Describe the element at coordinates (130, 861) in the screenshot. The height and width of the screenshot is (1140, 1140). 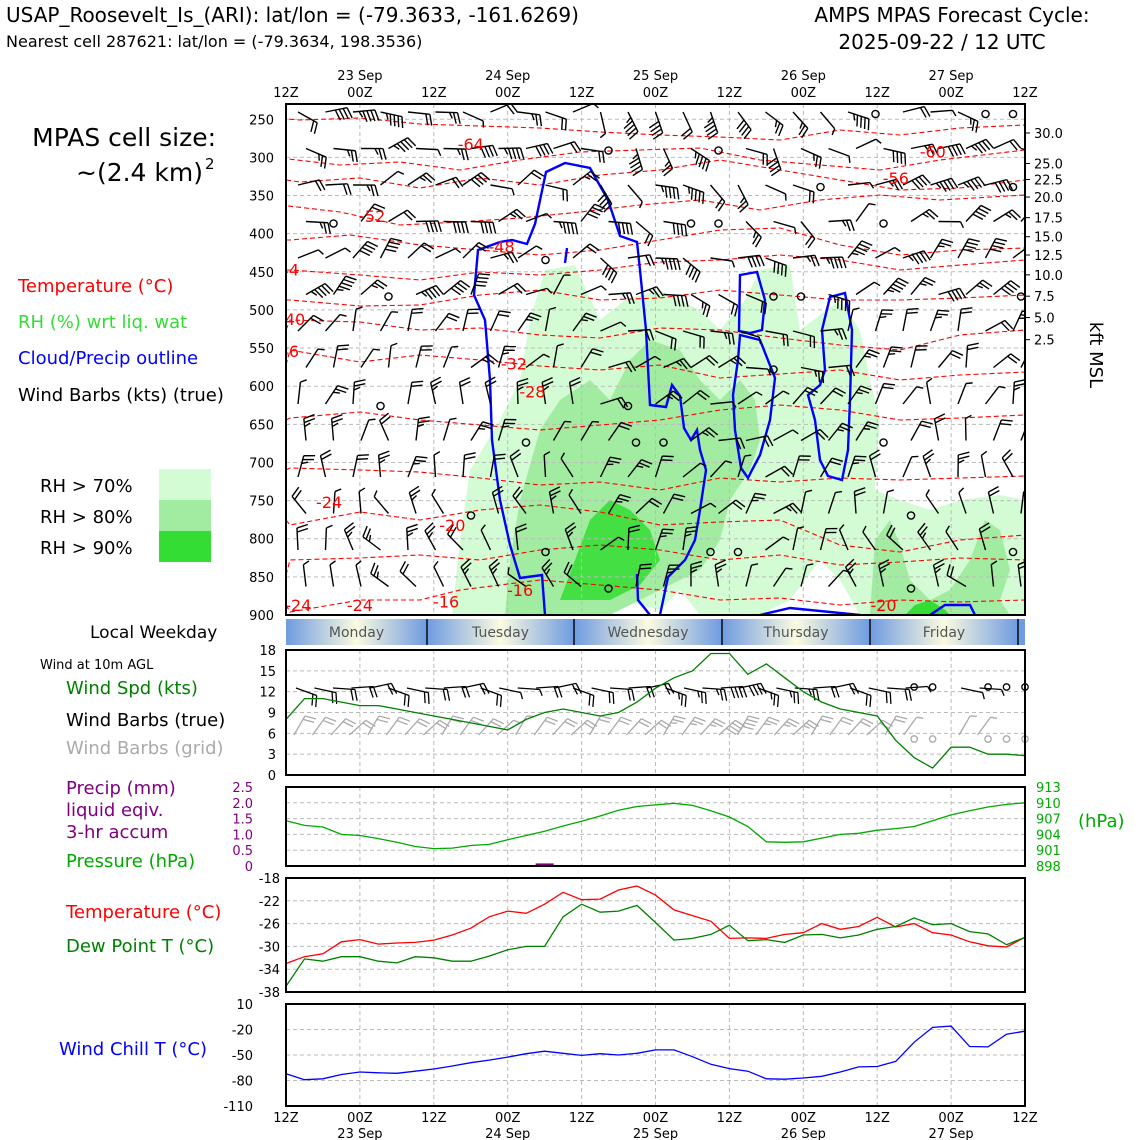
I see `legend-pressure: Pressure (hPa)` at that location.